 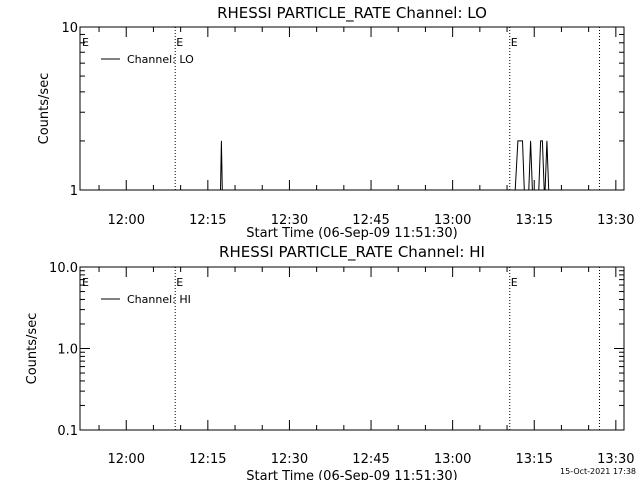 I want to click on chart-title: RHESSI PARTICLE_RATE Channel: LO, so click(x=352, y=13).